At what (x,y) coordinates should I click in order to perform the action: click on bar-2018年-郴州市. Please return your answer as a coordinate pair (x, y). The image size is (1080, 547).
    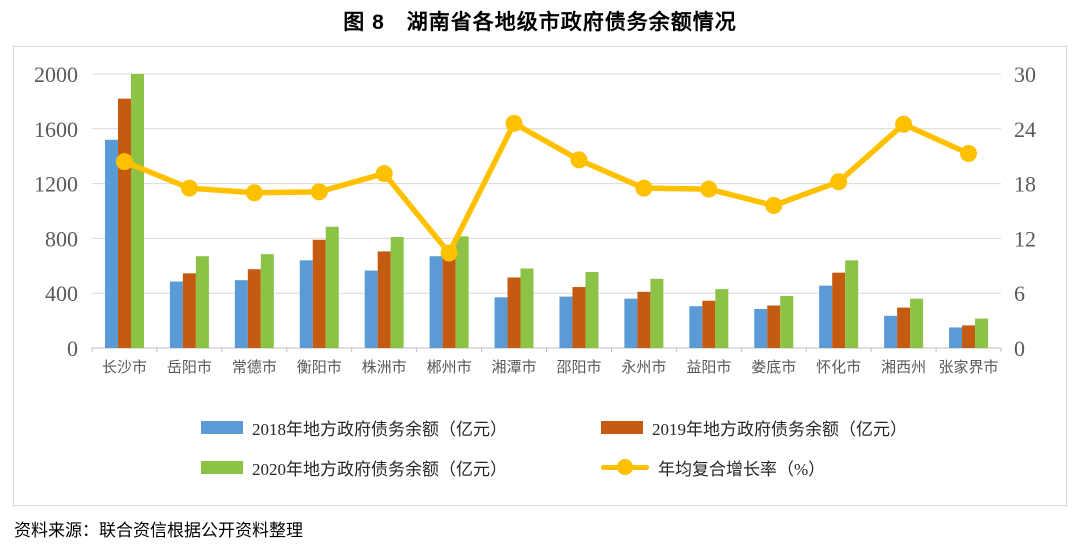
    Looking at the image, I should click on (436, 302).